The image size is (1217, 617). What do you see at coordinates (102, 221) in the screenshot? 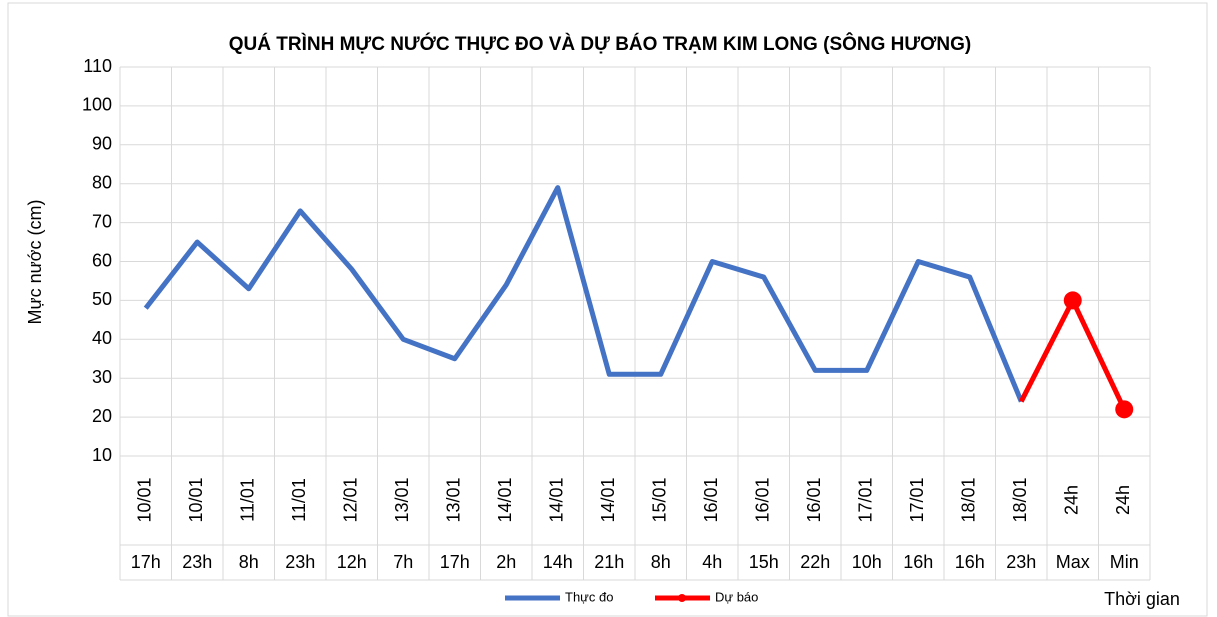
I see `y-tick-label: 70` at bounding box center [102, 221].